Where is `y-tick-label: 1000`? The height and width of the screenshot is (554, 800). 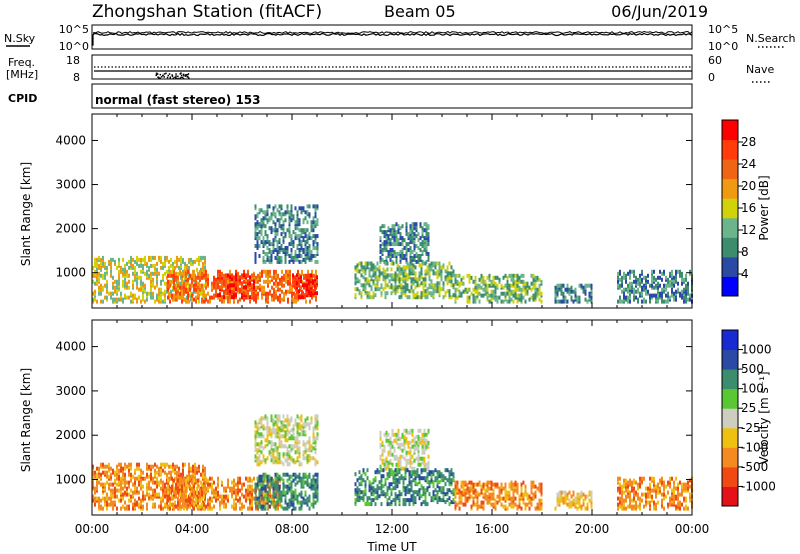 y-tick-label: 1000 is located at coordinates (70, 273).